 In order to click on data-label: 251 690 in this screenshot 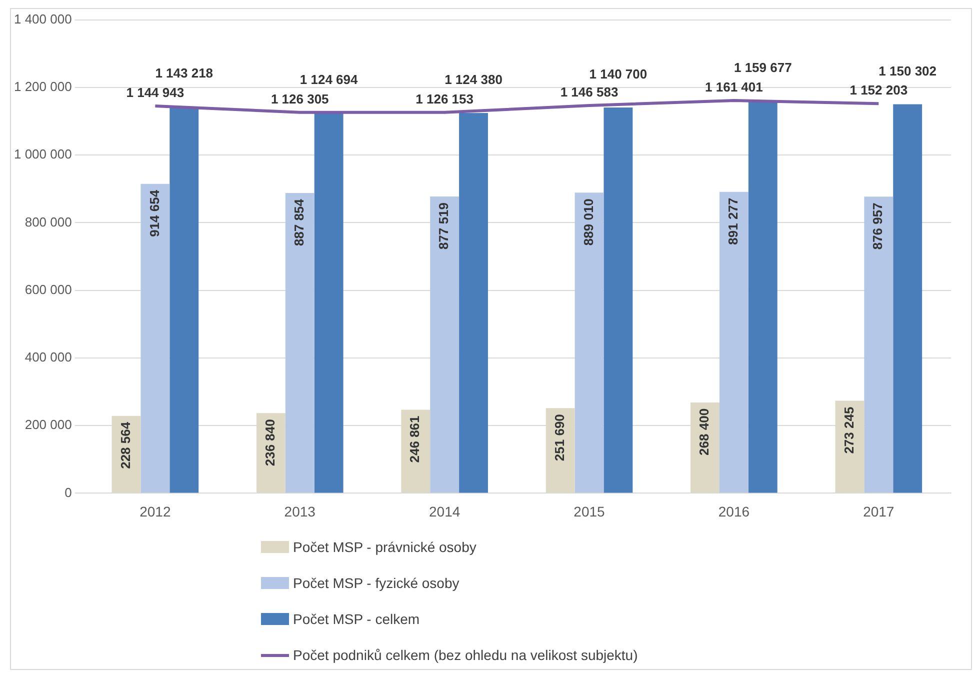, I will do `click(559, 438)`.